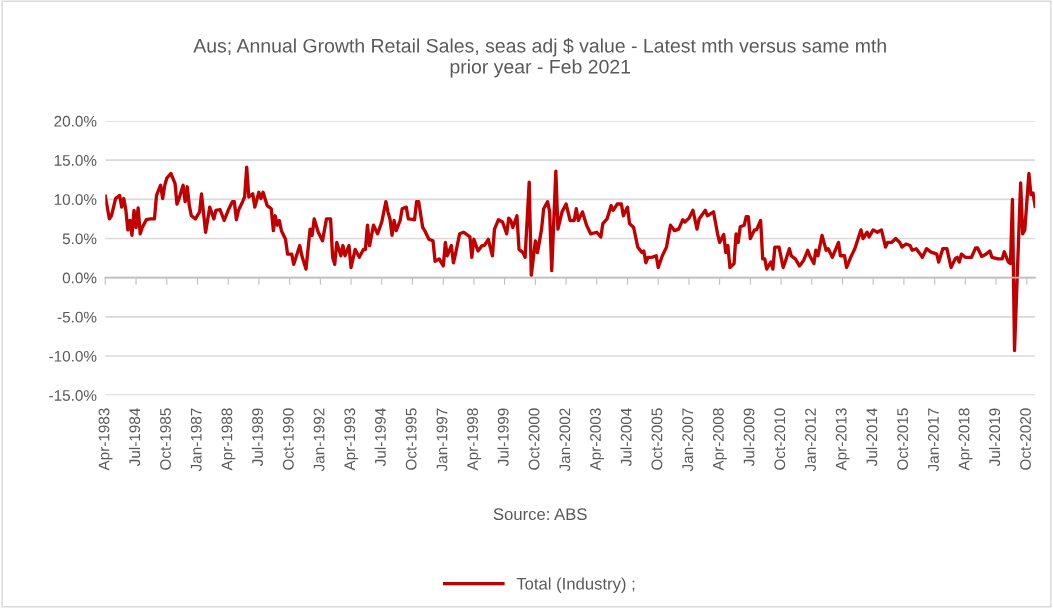 The width and height of the screenshot is (1053, 608). I want to click on y-tick-label: -10.0%, so click(73, 356).